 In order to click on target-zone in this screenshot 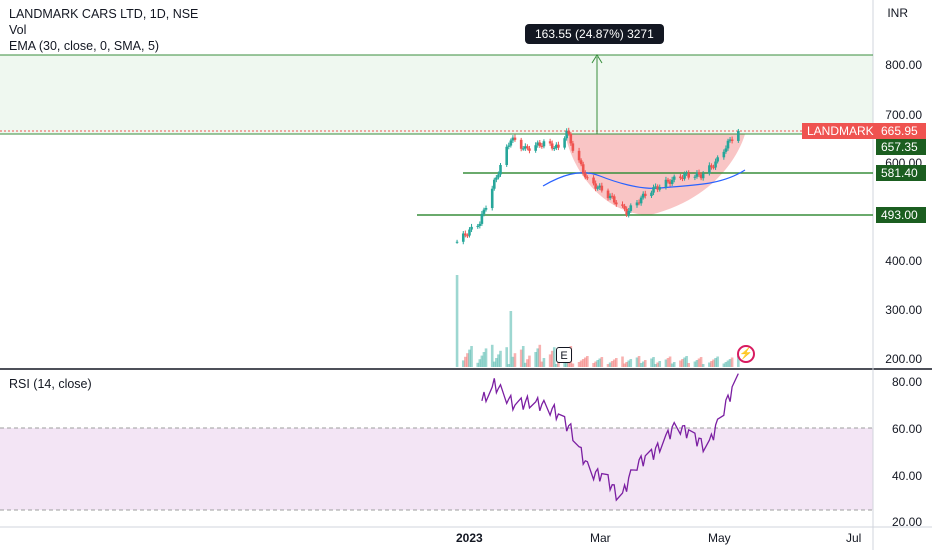, I will do `click(436, 94)`.